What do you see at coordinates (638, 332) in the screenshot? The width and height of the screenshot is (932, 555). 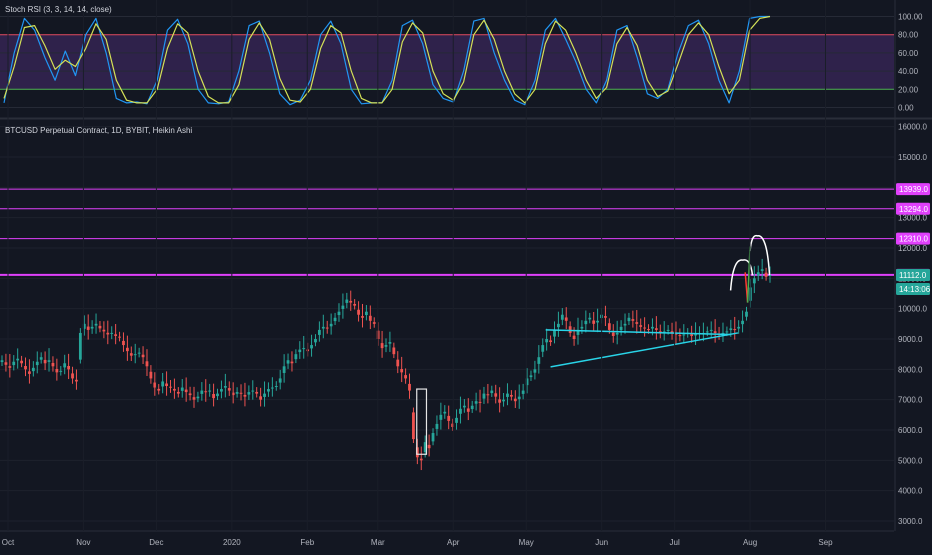 I see `trend-line` at bounding box center [638, 332].